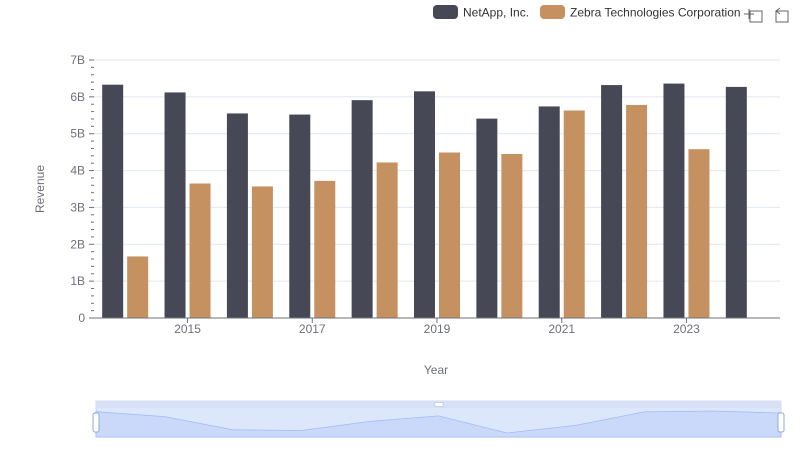 Image resolution: width=800 pixels, height=461 pixels. I want to click on x-tick-label: 2023, so click(686, 329).